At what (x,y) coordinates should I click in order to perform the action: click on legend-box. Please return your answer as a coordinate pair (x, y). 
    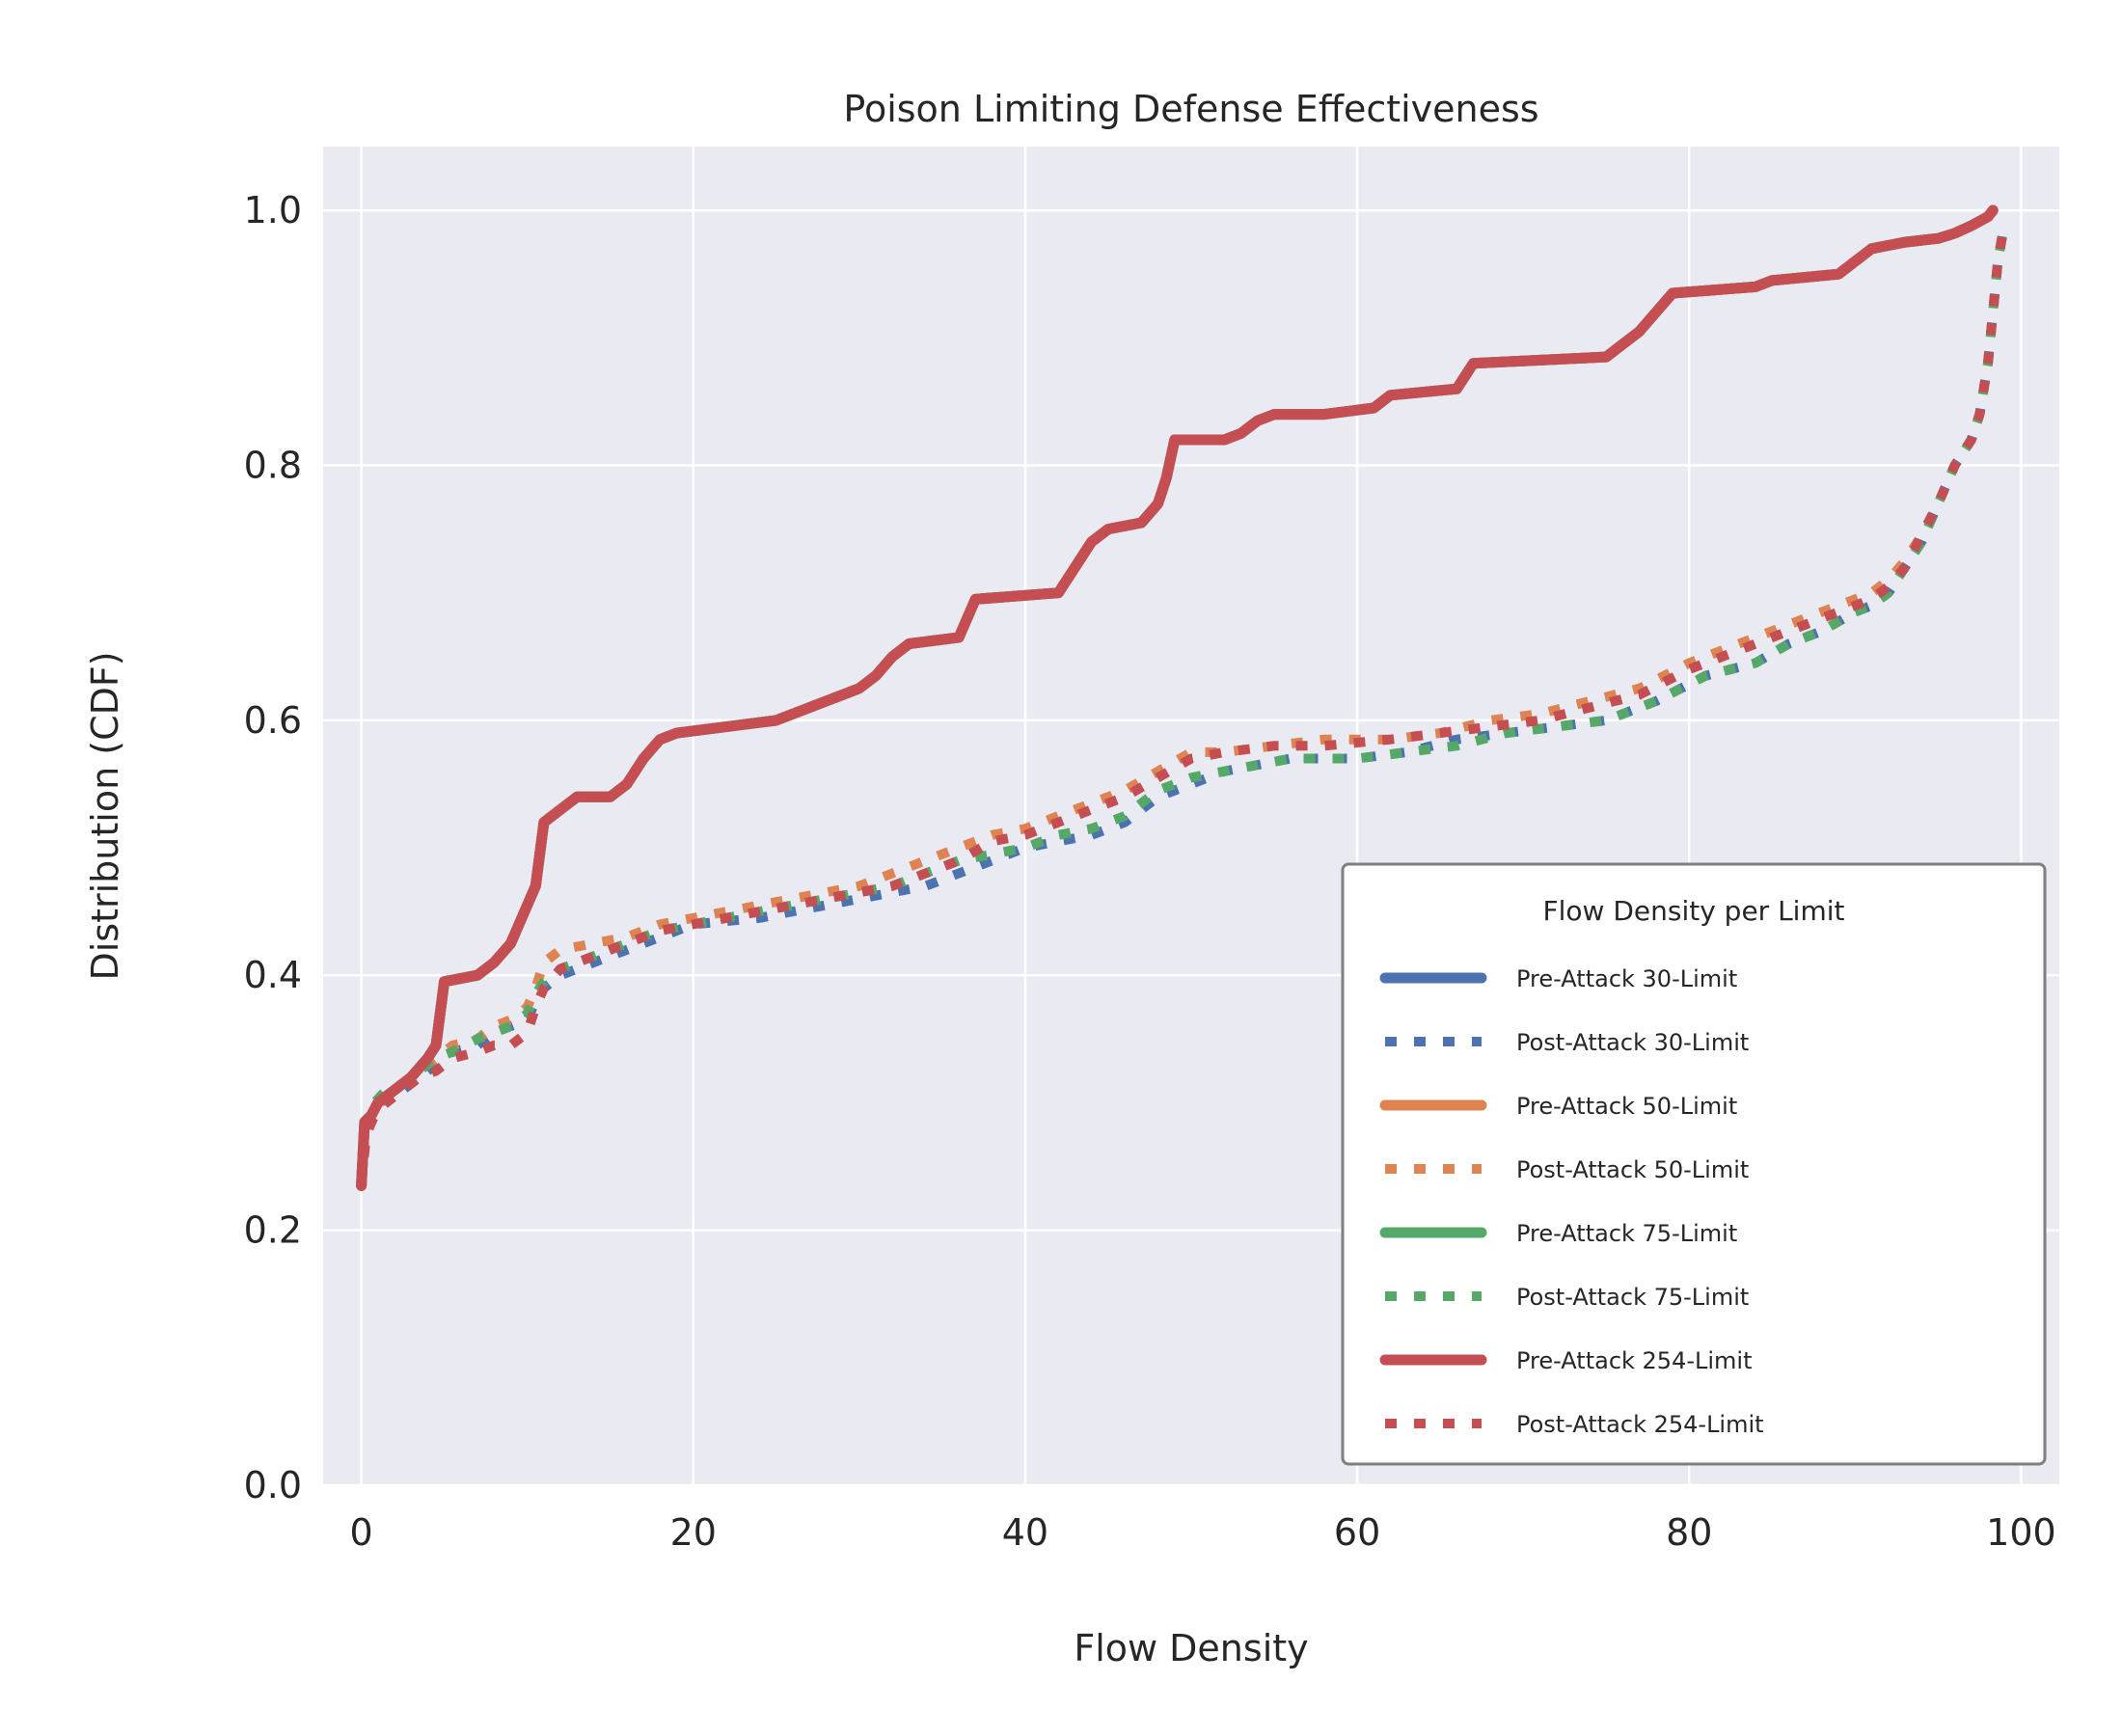
    Looking at the image, I should click on (1694, 1164).